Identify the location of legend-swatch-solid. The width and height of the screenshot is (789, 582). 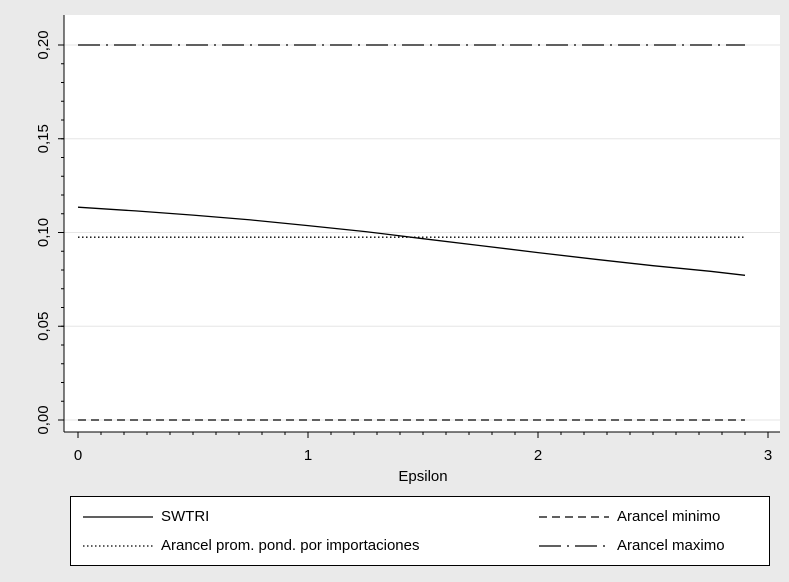
(118, 517).